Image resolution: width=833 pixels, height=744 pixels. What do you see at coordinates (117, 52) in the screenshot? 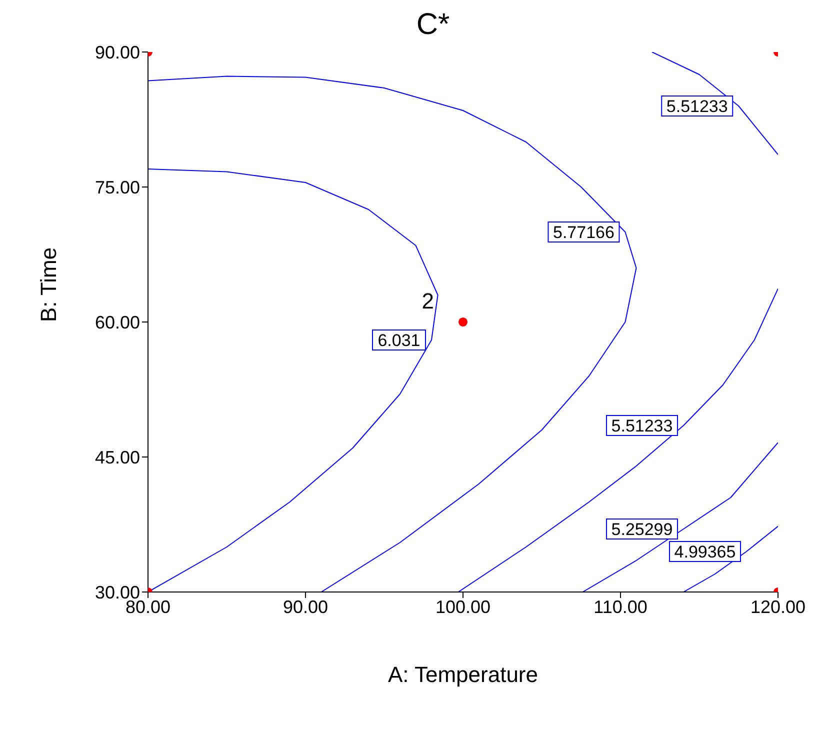
I see `y-tick-label: 90.00` at bounding box center [117, 52].